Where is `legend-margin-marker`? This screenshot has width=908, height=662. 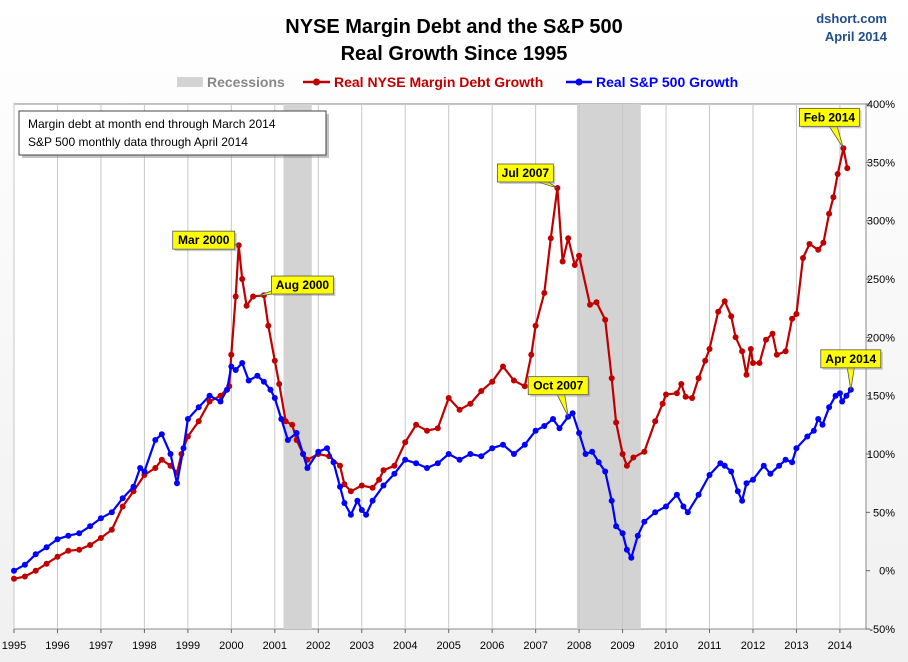
legend-margin-marker is located at coordinates (316, 82).